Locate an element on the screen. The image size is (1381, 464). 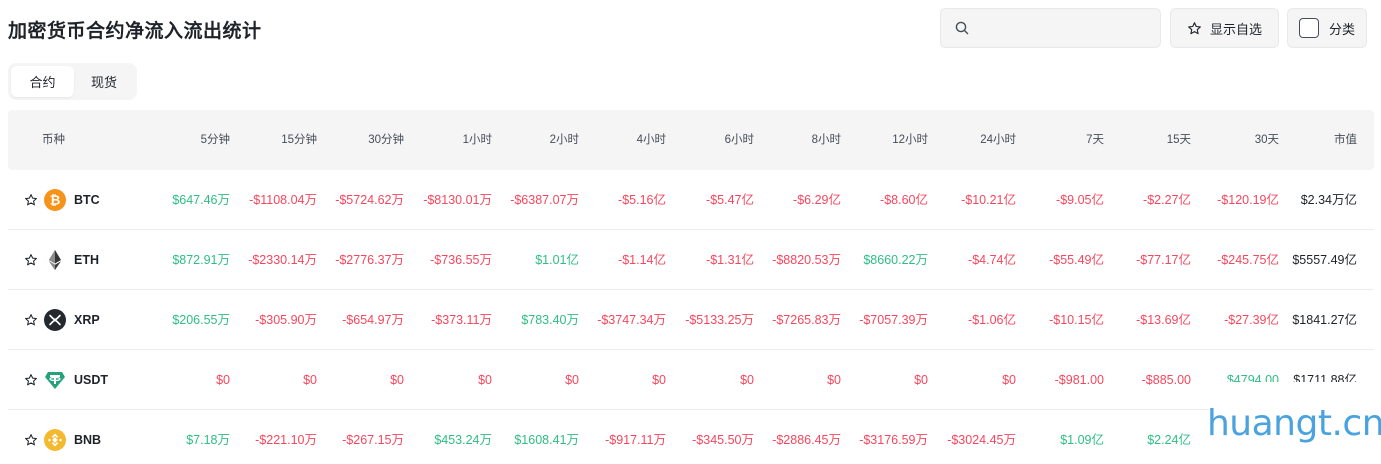
column-header: 30天 is located at coordinates (1266, 140).